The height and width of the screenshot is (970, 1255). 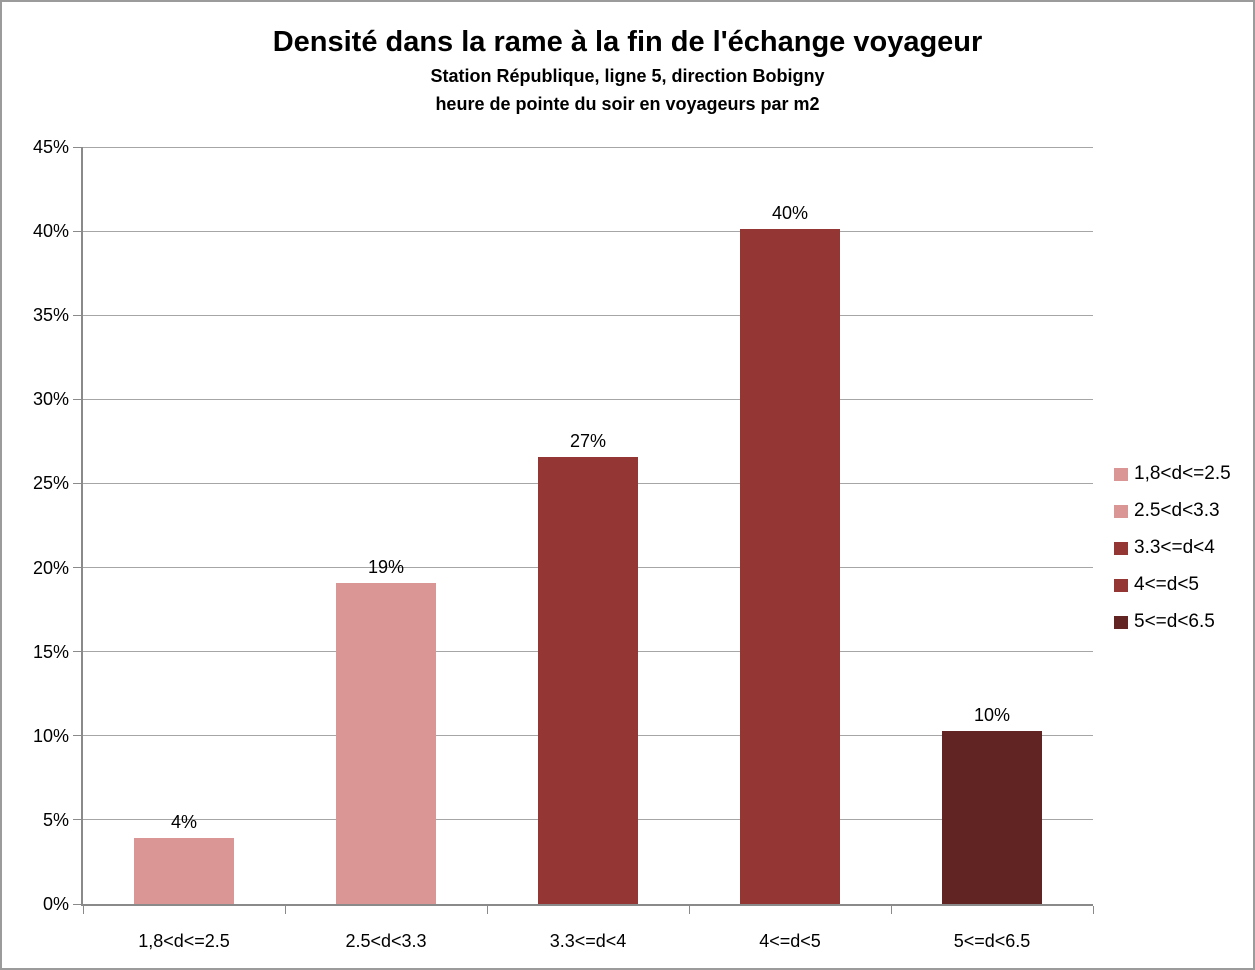 I want to click on y-axis-label: 30%, so click(x=50, y=399).